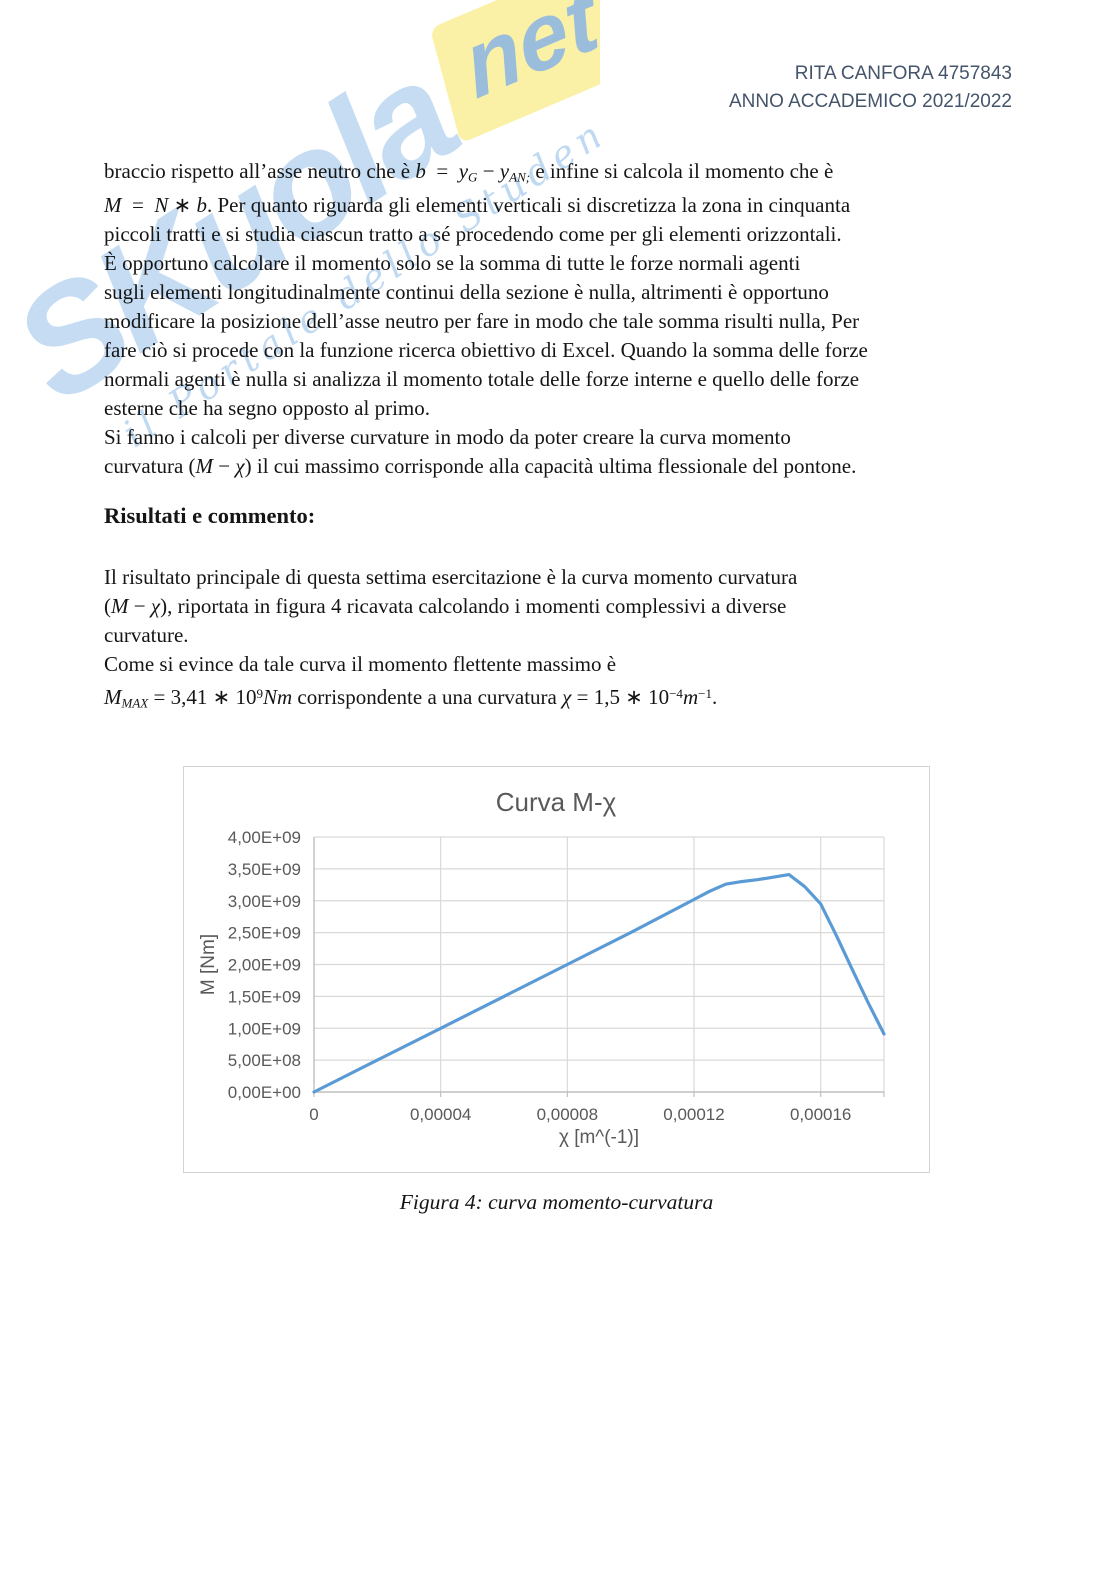 The height and width of the screenshot is (1579, 1116). What do you see at coordinates (264, 965) in the screenshot?
I see `y-tick-label: 2,00E+09` at bounding box center [264, 965].